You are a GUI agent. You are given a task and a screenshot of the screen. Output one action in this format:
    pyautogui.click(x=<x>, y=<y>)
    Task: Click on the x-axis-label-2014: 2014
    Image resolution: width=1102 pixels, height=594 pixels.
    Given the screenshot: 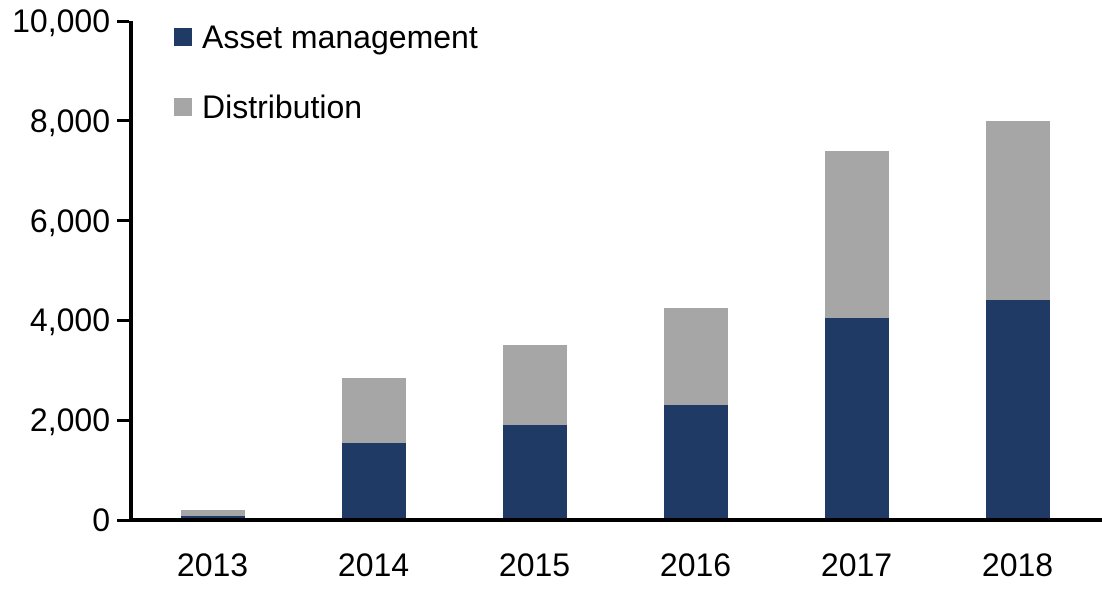 What is the action you would take?
    pyautogui.click(x=373, y=565)
    